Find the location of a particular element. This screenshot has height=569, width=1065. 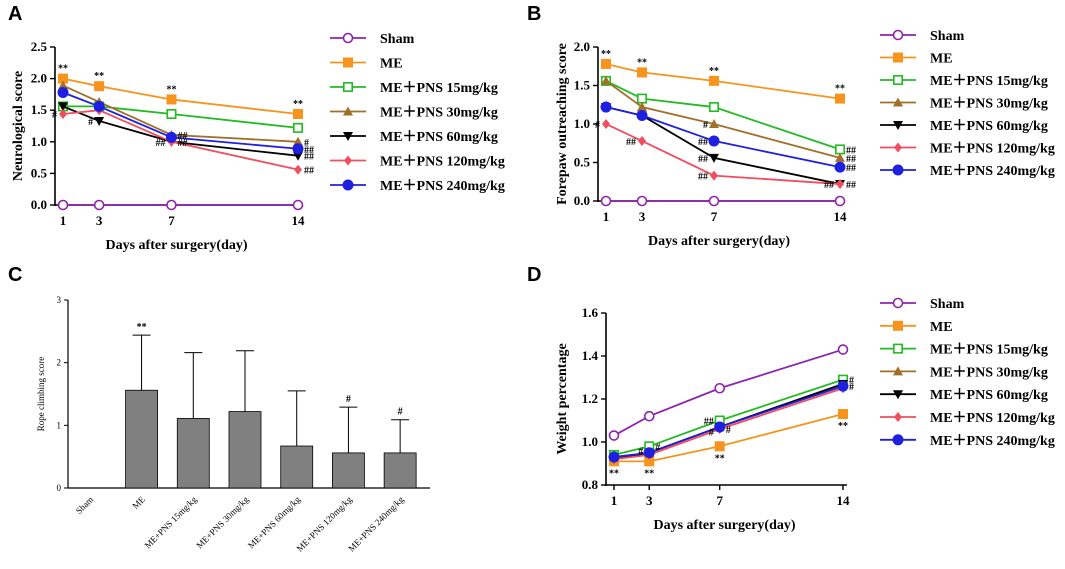

y-tick-label: 3 is located at coordinates (59, 300).